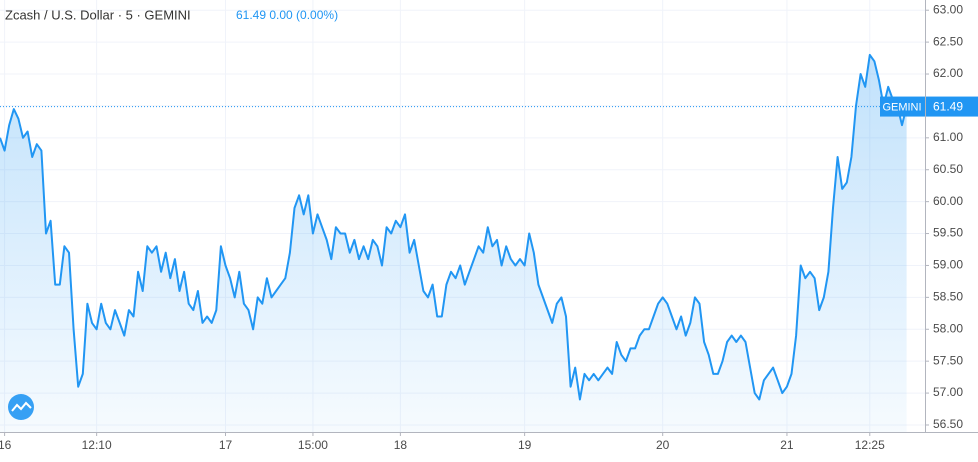 Image resolution: width=978 pixels, height=462 pixels. I want to click on last-price-bg, so click(952, 106).